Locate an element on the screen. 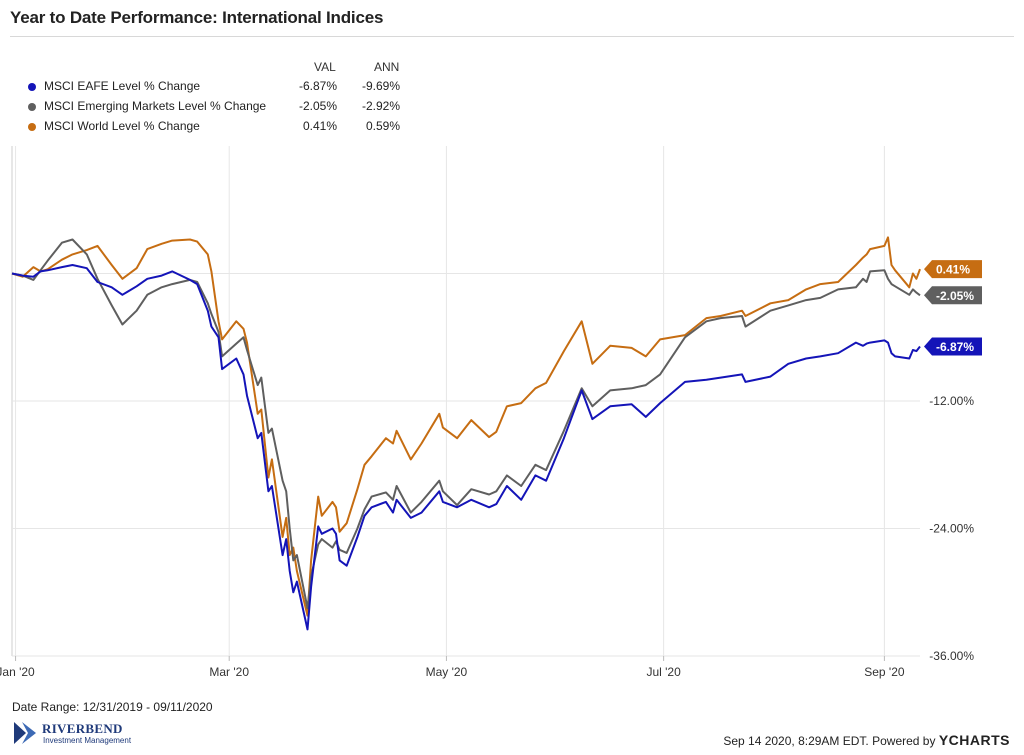 Image resolution: width=1024 pixels, height=755 pixels. title-divider is located at coordinates (512, 36).